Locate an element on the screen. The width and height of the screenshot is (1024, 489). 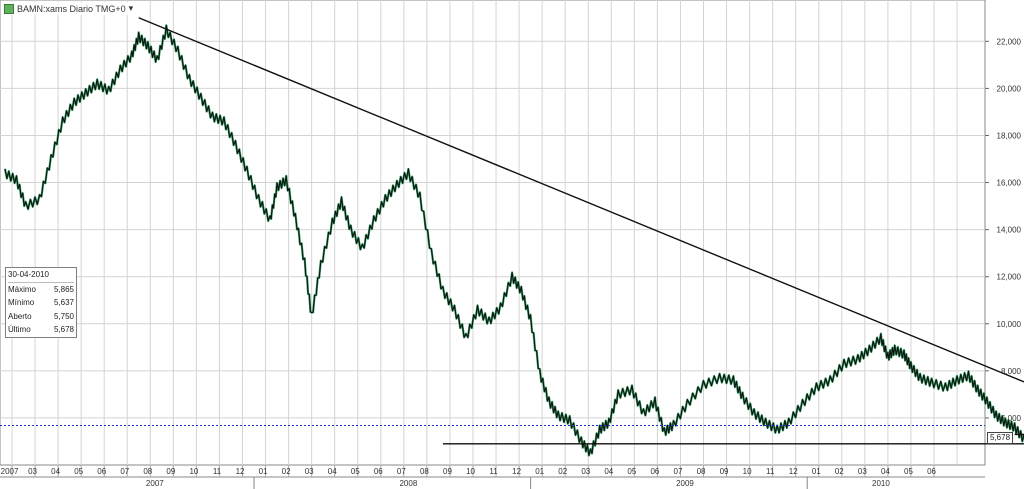
info-label: Mínimo is located at coordinates (21, 302).